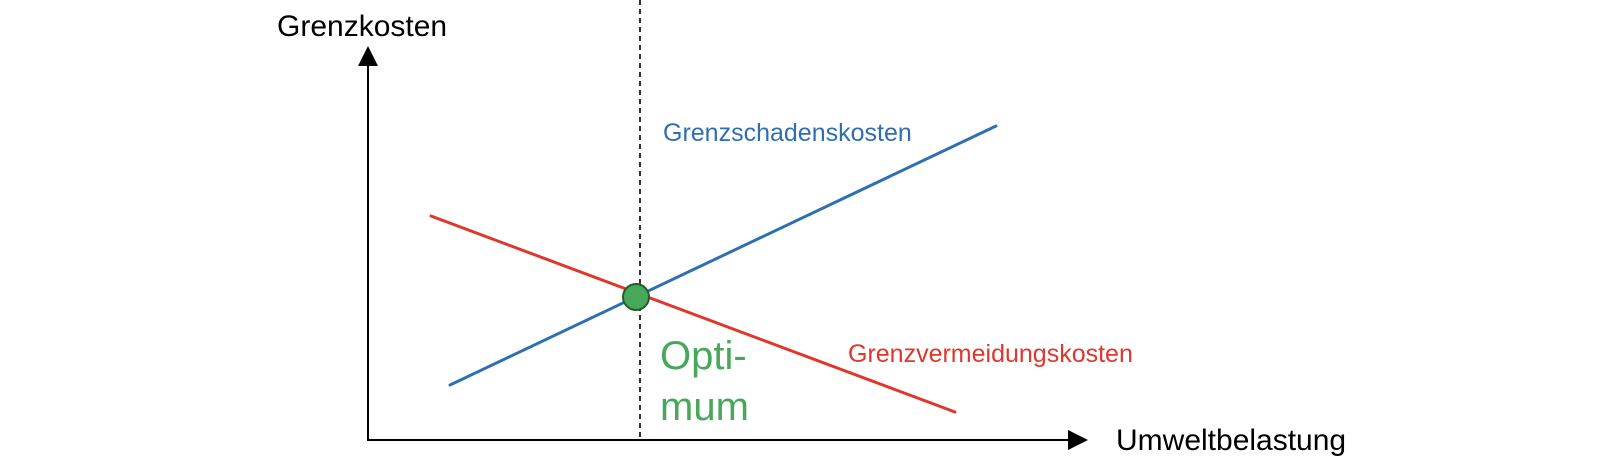 Image resolution: width=1604 pixels, height=464 pixels. I want to click on avoidance-cost-curve, so click(693, 314).